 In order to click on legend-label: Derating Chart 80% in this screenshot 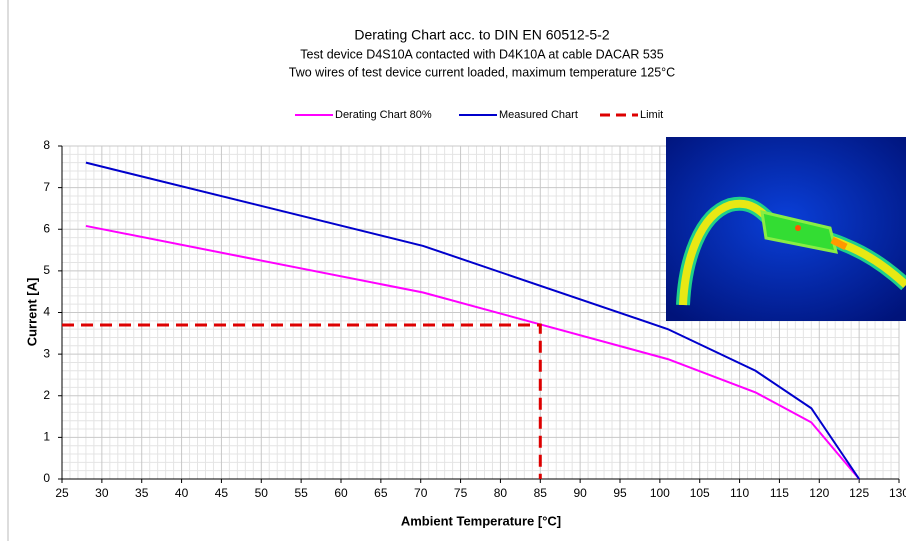, I will do `click(383, 115)`.